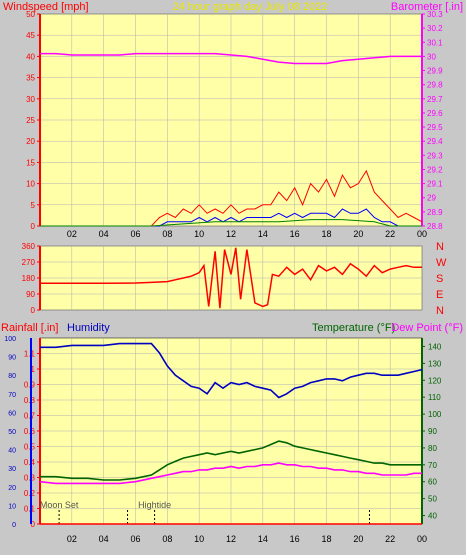 The width and height of the screenshot is (466, 555). Describe the element at coordinates (167, 234) in the screenshot. I see `wind-baro-x-tick: 08` at that location.